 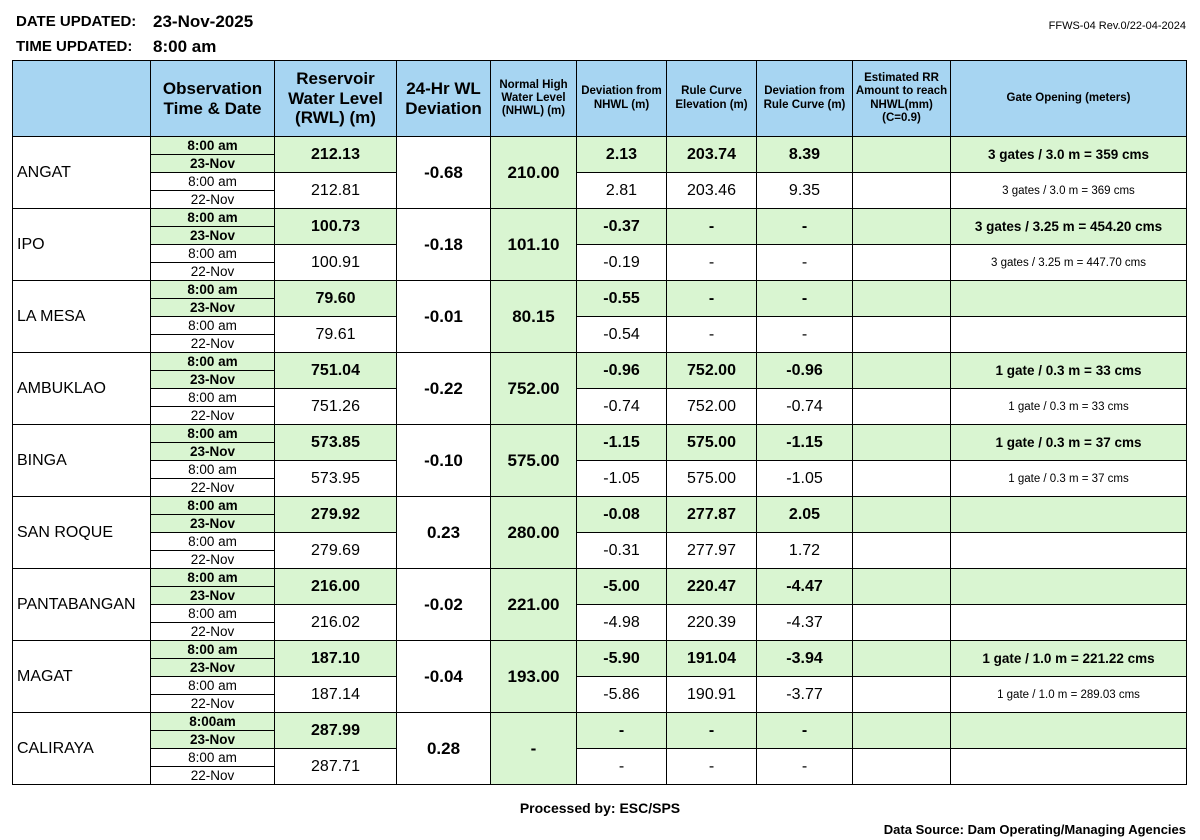 I want to click on deviation-rule-curve: 9.35, so click(x=804, y=190).